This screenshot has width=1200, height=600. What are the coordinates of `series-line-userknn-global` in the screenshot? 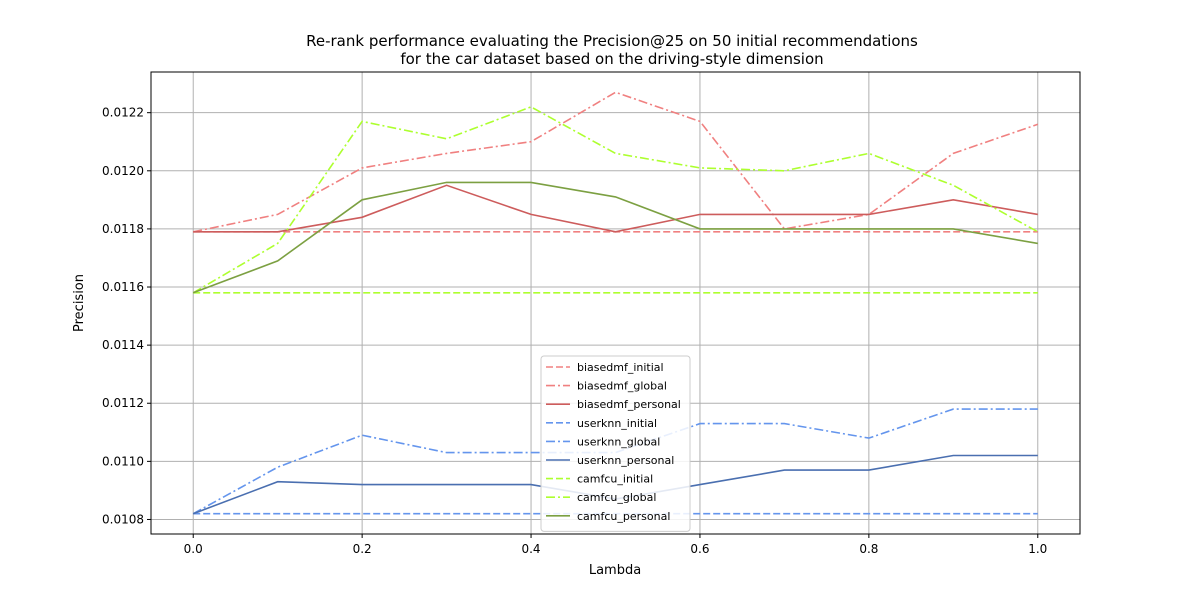 It's located at (615, 461).